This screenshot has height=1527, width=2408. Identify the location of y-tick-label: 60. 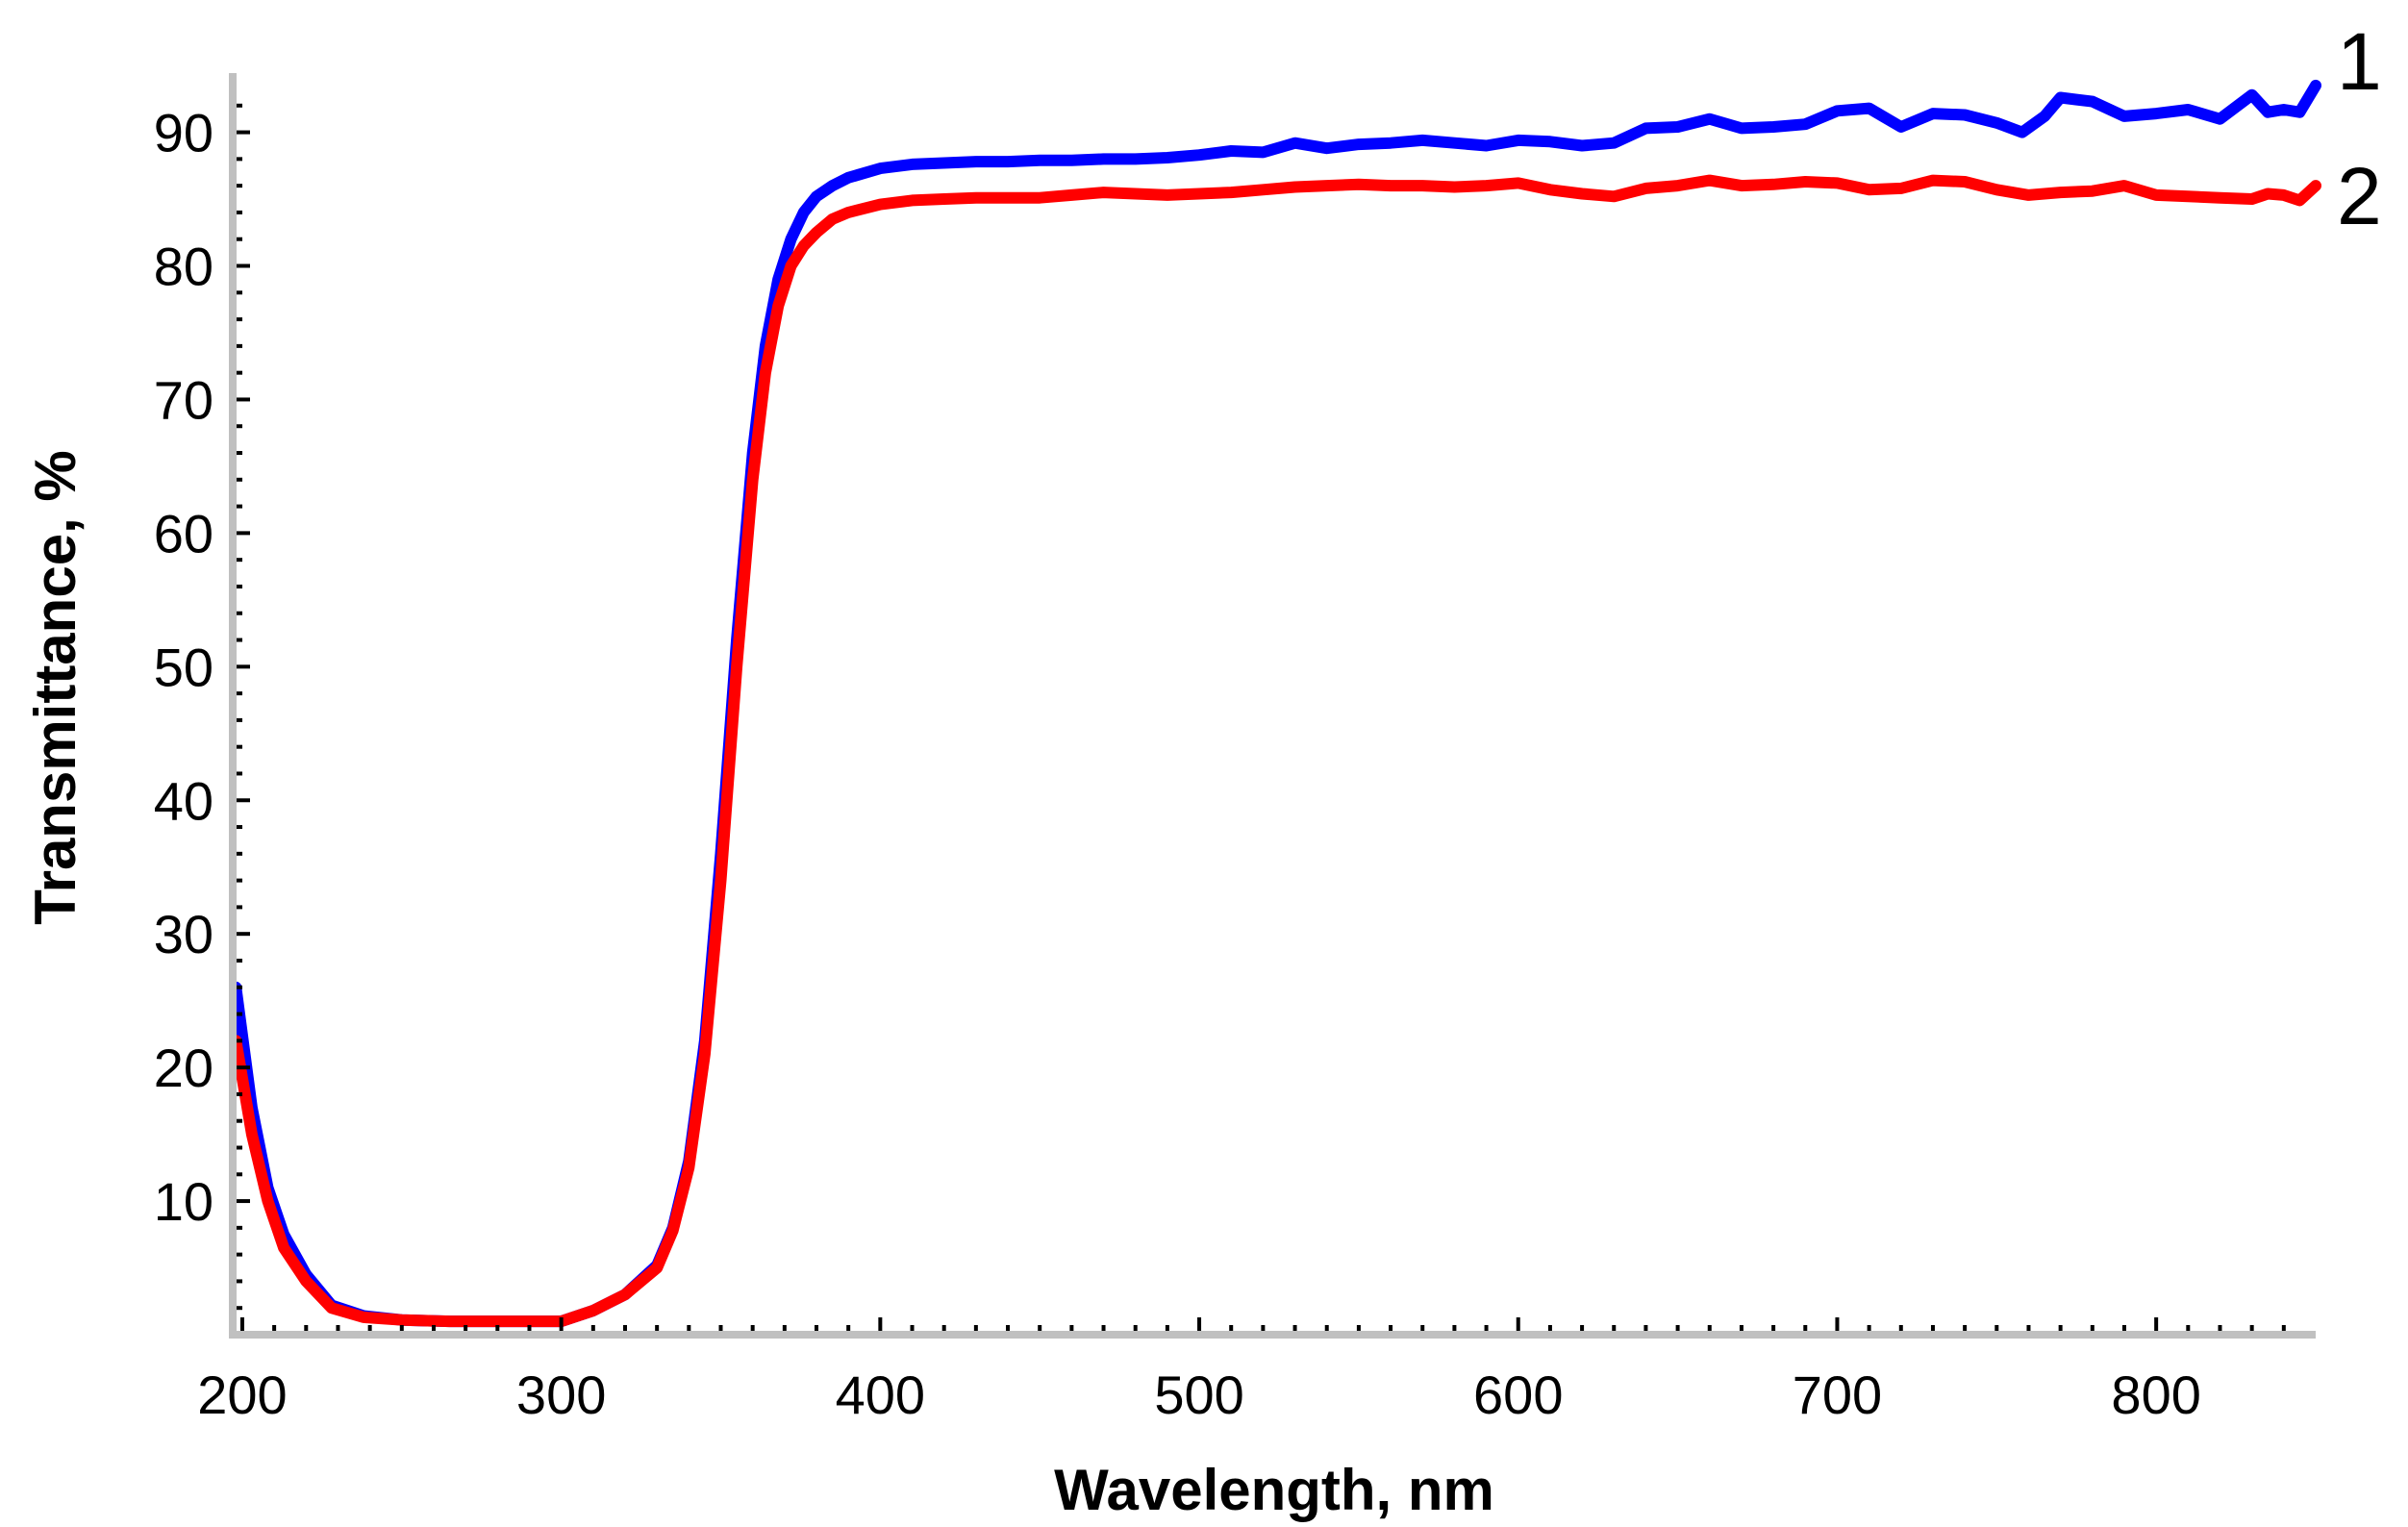
(183, 533).